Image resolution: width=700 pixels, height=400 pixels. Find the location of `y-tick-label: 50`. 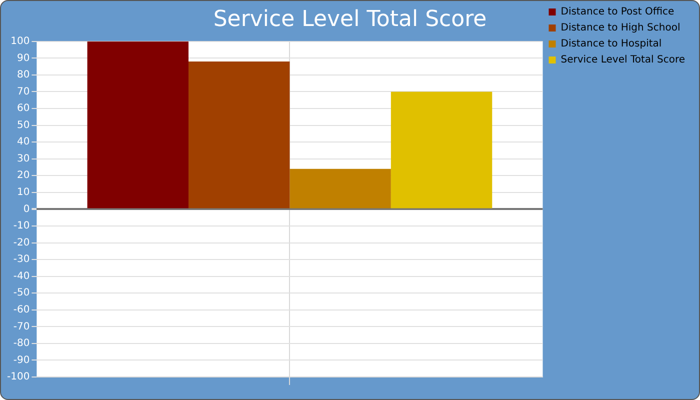

y-tick-label: 50 is located at coordinates (23, 125).